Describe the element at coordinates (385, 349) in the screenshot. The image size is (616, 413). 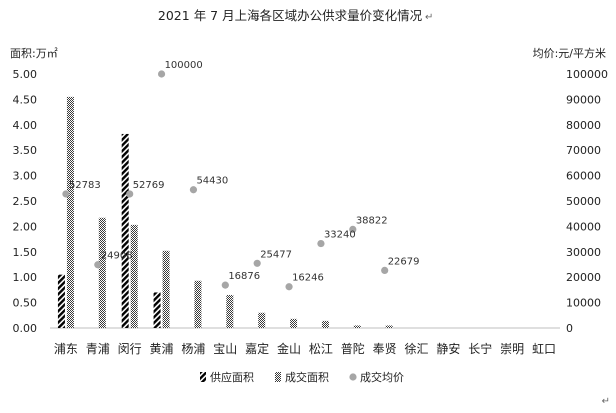
I see `x-category-label: 奉贤` at that location.